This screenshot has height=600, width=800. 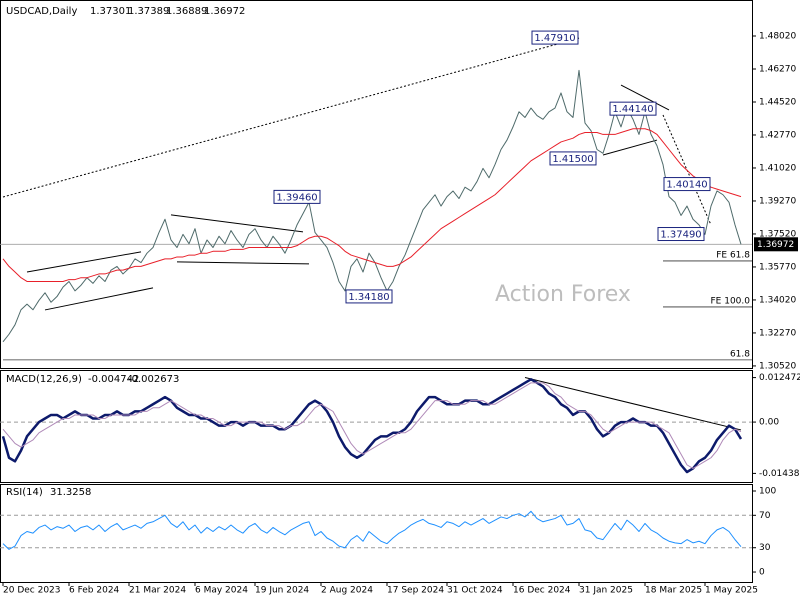 I want to click on price-annotation-label: 1.37490, so click(x=680, y=235).